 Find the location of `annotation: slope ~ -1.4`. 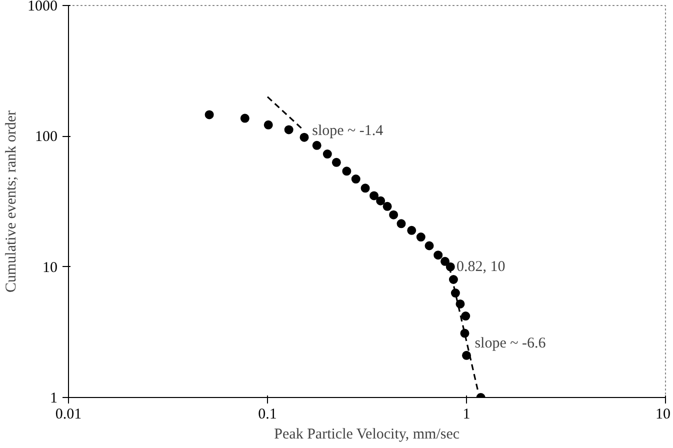

annotation: slope ~ -1.4 is located at coordinates (348, 130).